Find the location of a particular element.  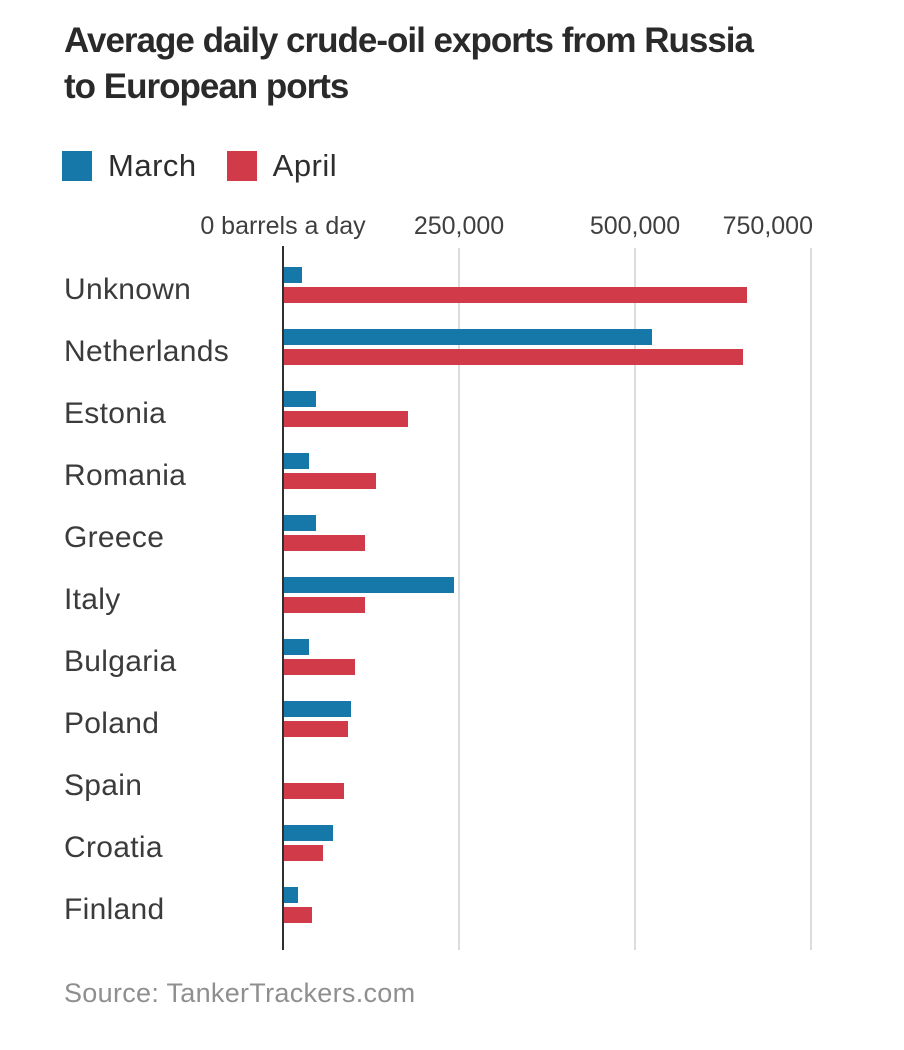

bar-april-croatia is located at coordinates (303, 853).